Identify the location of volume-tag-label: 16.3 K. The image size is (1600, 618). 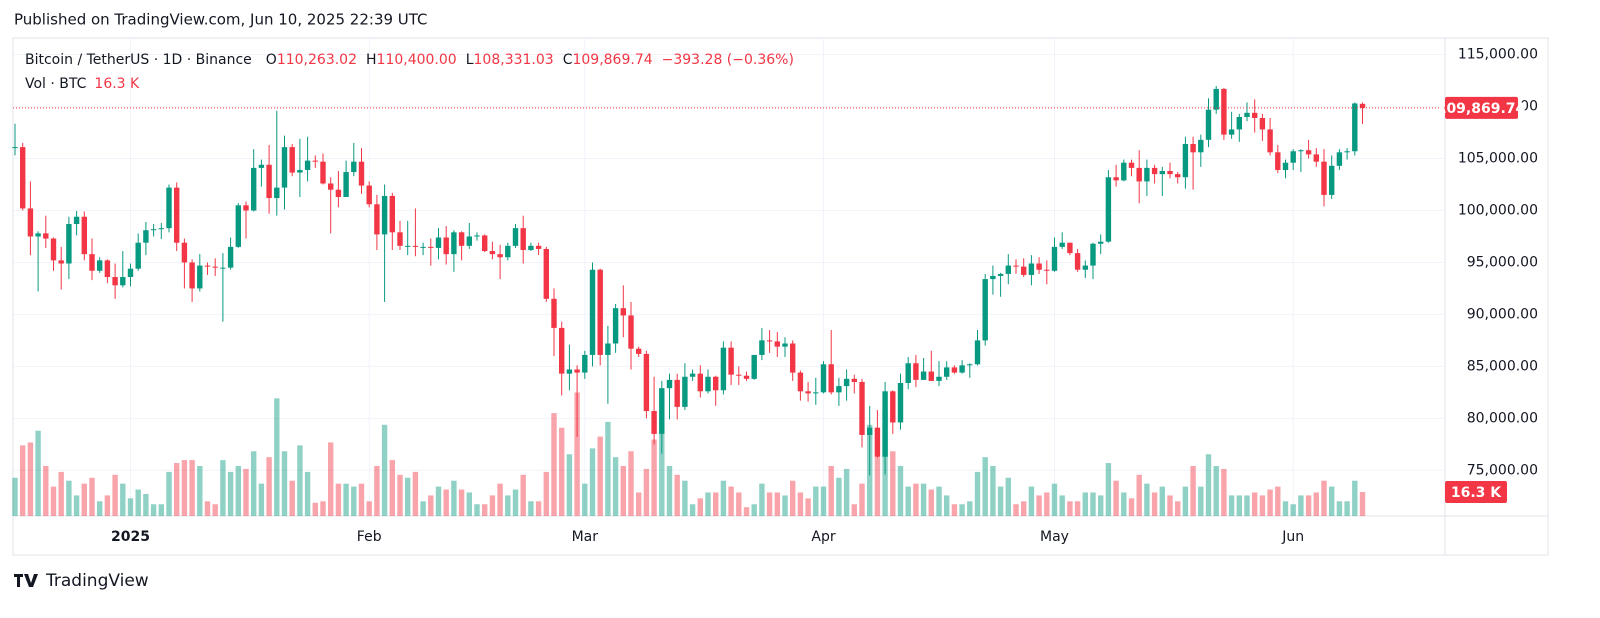
(1476, 493).